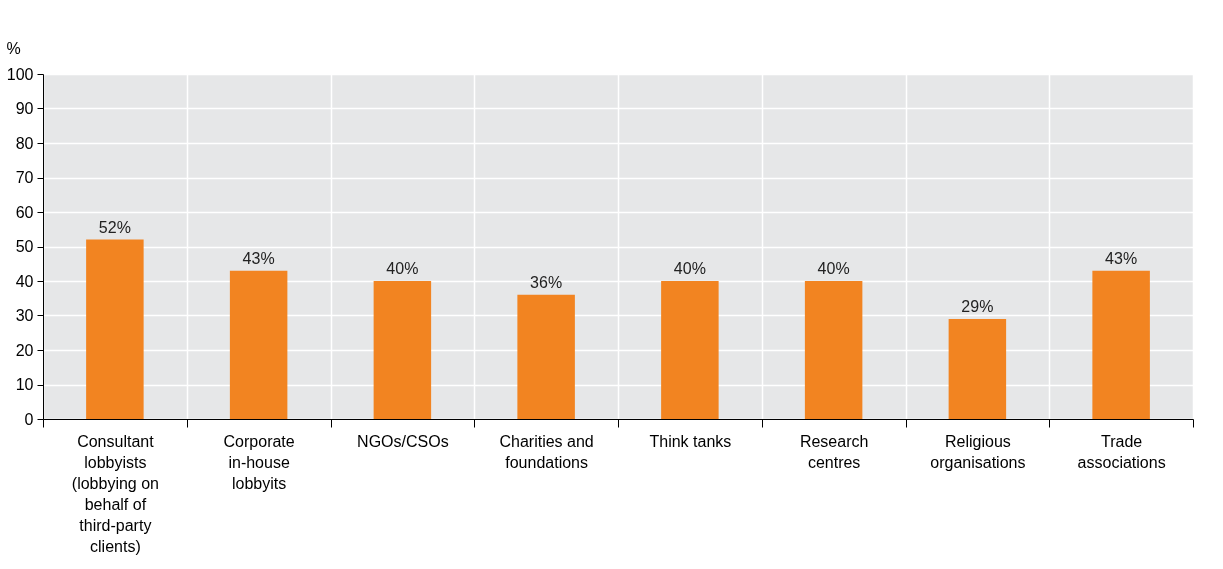 The width and height of the screenshot is (1223, 569). Describe the element at coordinates (29, 419) in the screenshot. I see `y-tick-label: 0` at that location.